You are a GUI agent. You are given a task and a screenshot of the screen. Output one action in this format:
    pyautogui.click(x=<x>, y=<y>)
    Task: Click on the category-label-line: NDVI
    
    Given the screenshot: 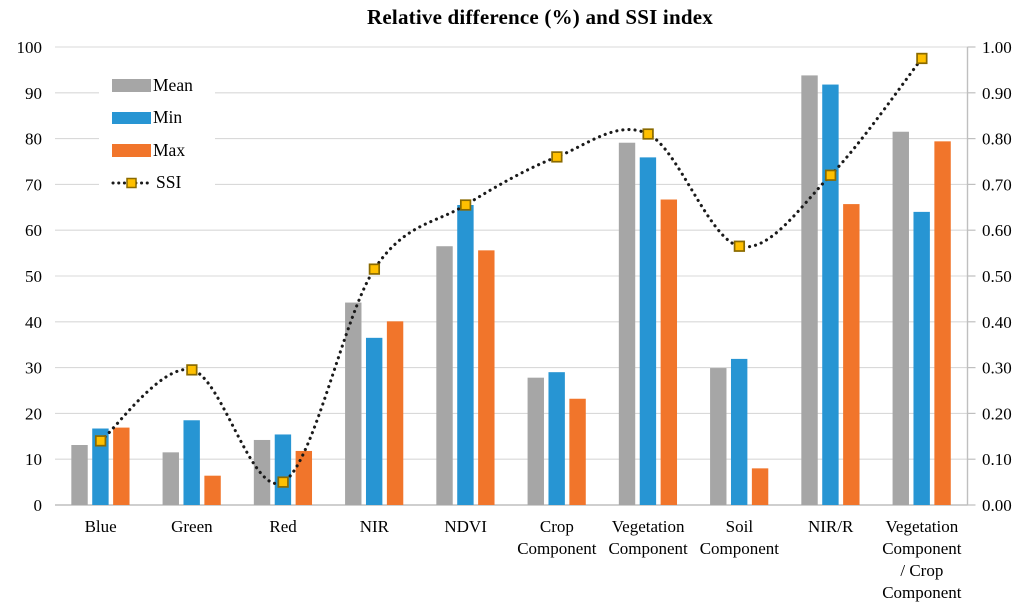 What is the action you would take?
    pyautogui.click(x=465, y=526)
    